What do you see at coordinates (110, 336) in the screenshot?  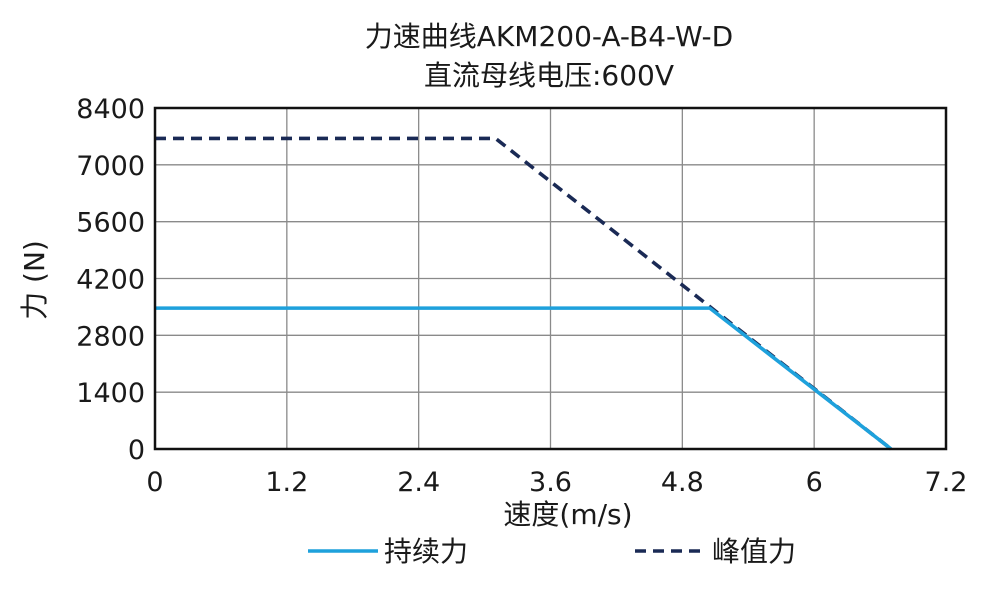 I see `y-tick-label: 2800` at bounding box center [110, 336].